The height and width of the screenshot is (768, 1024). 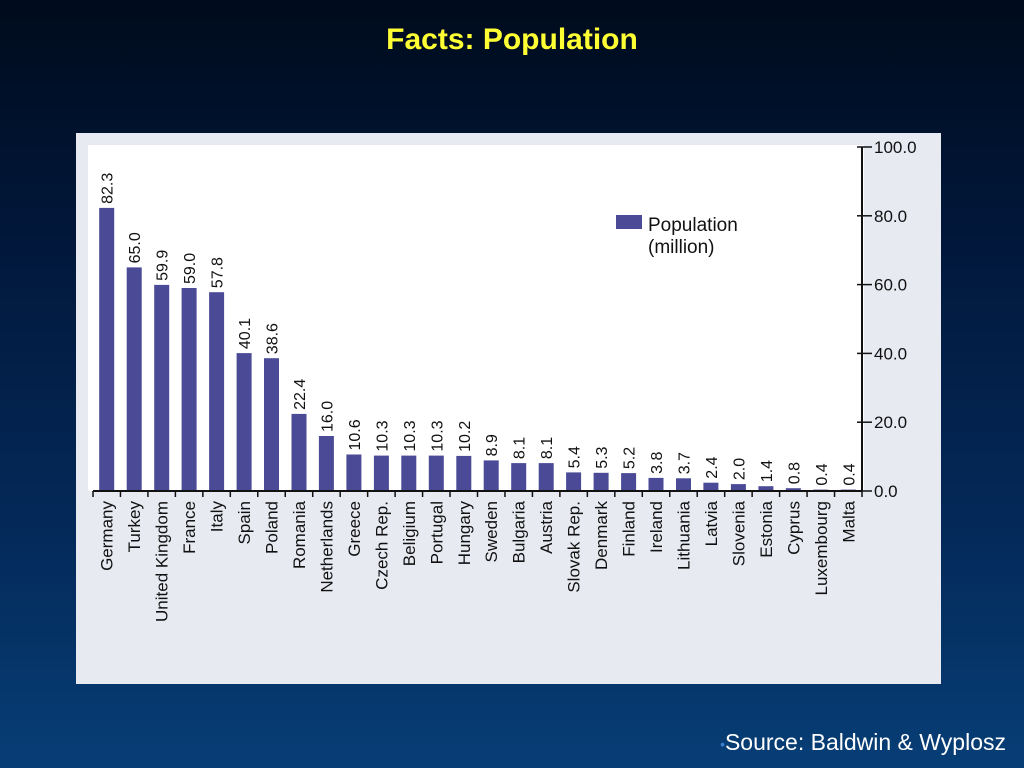 What do you see at coordinates (273, 338) in the screenshot?
I see `value-label-6: 38.6` at bounding box center [273, 338].